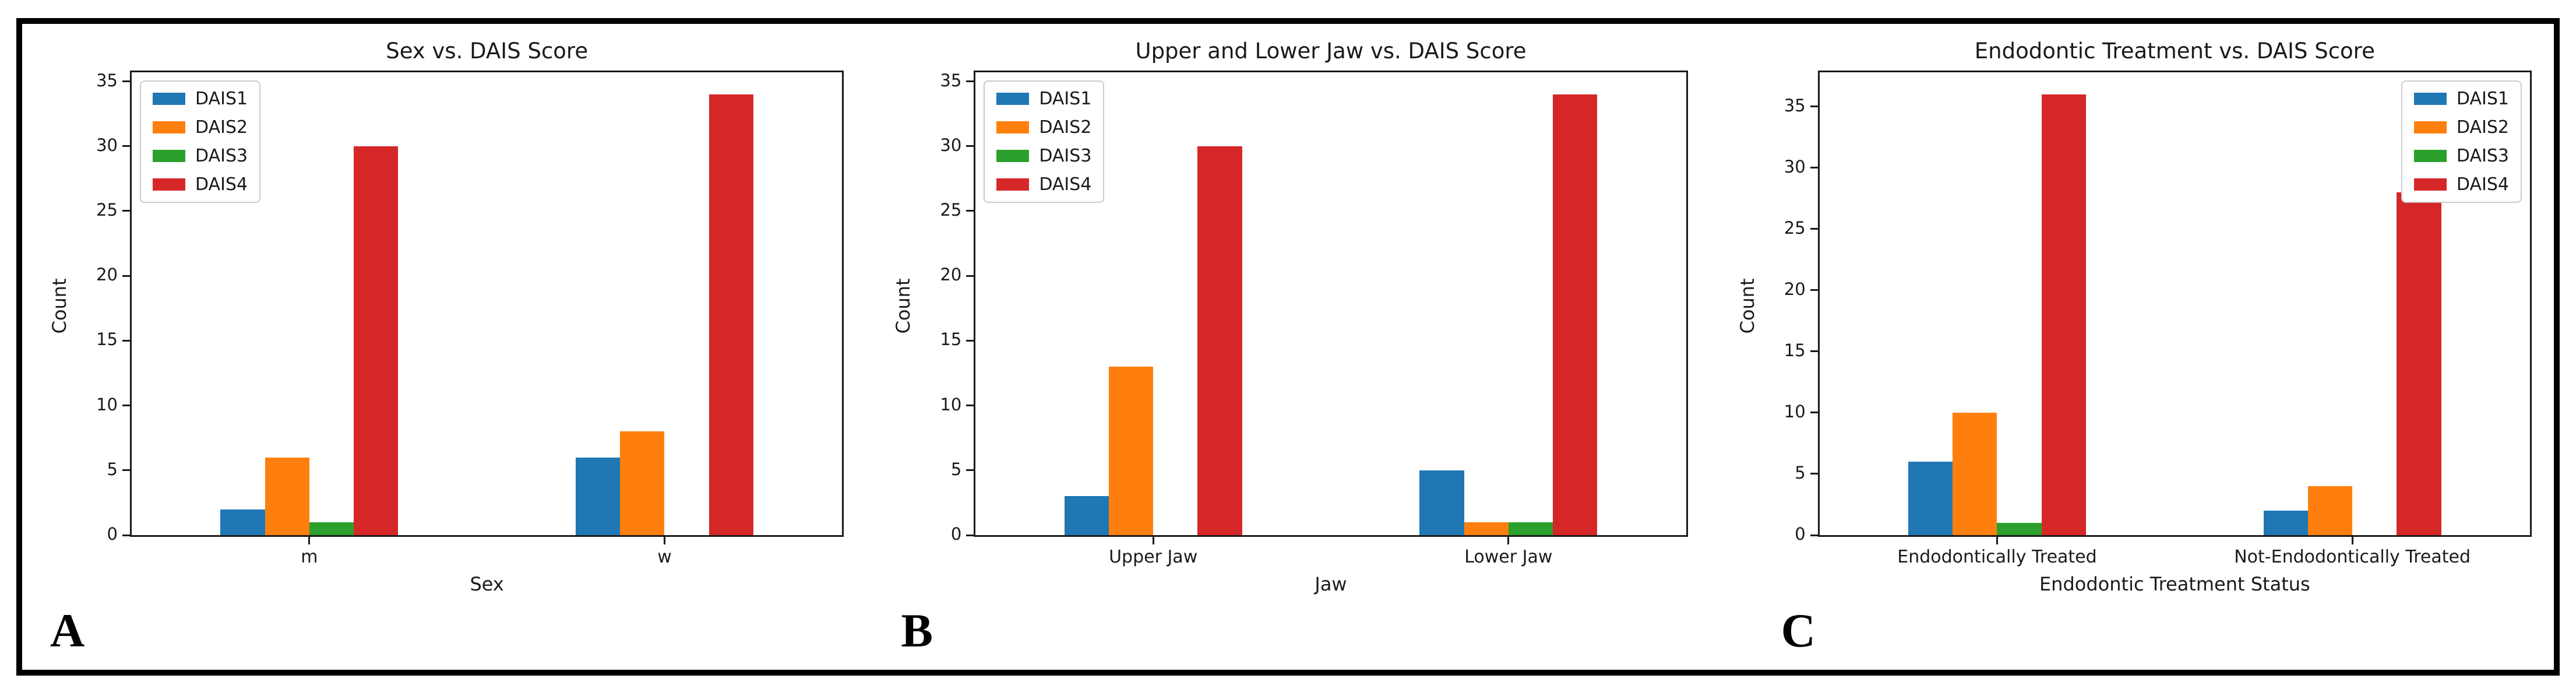  What do you see at coordinates (487, 51) in the screenshot?
I see `chart-title-a: Sex vs. DAIS Score` at bounding box center [487, 51].